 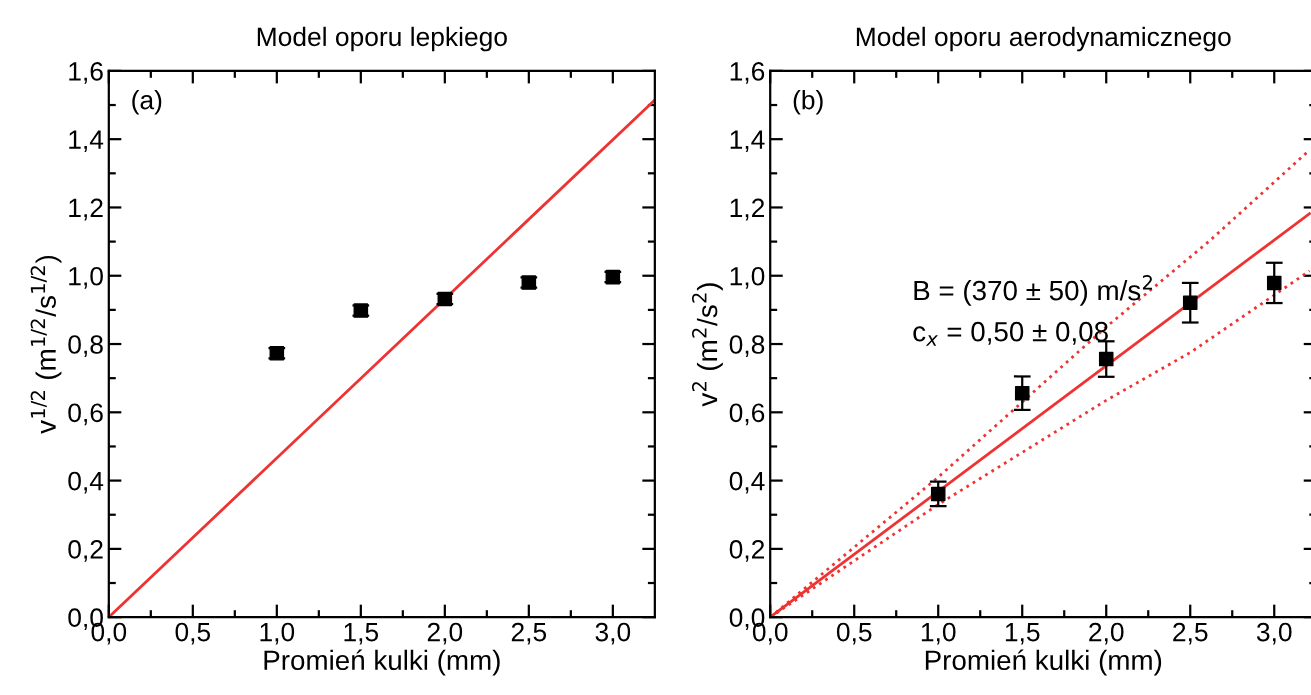 What do you see at coordinates (147, 102) in the screenshot?
I see `annotation: (a)` at bounding box center [147, 102].